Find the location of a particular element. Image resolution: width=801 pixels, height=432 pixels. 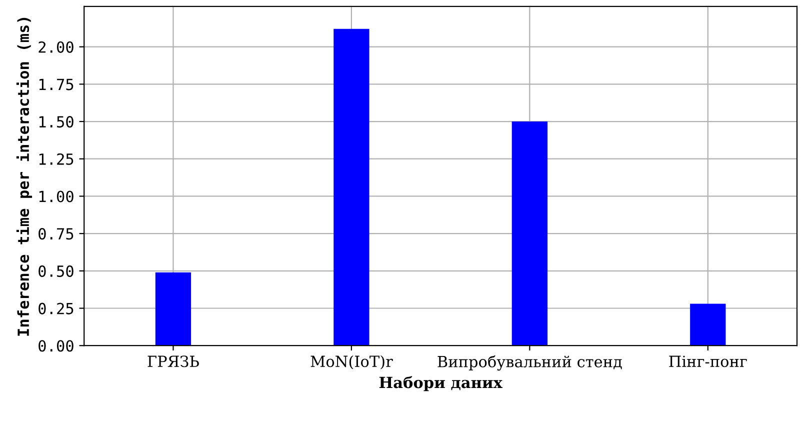

x-axis-title: Набори даних is located at coordinates (441, 384).